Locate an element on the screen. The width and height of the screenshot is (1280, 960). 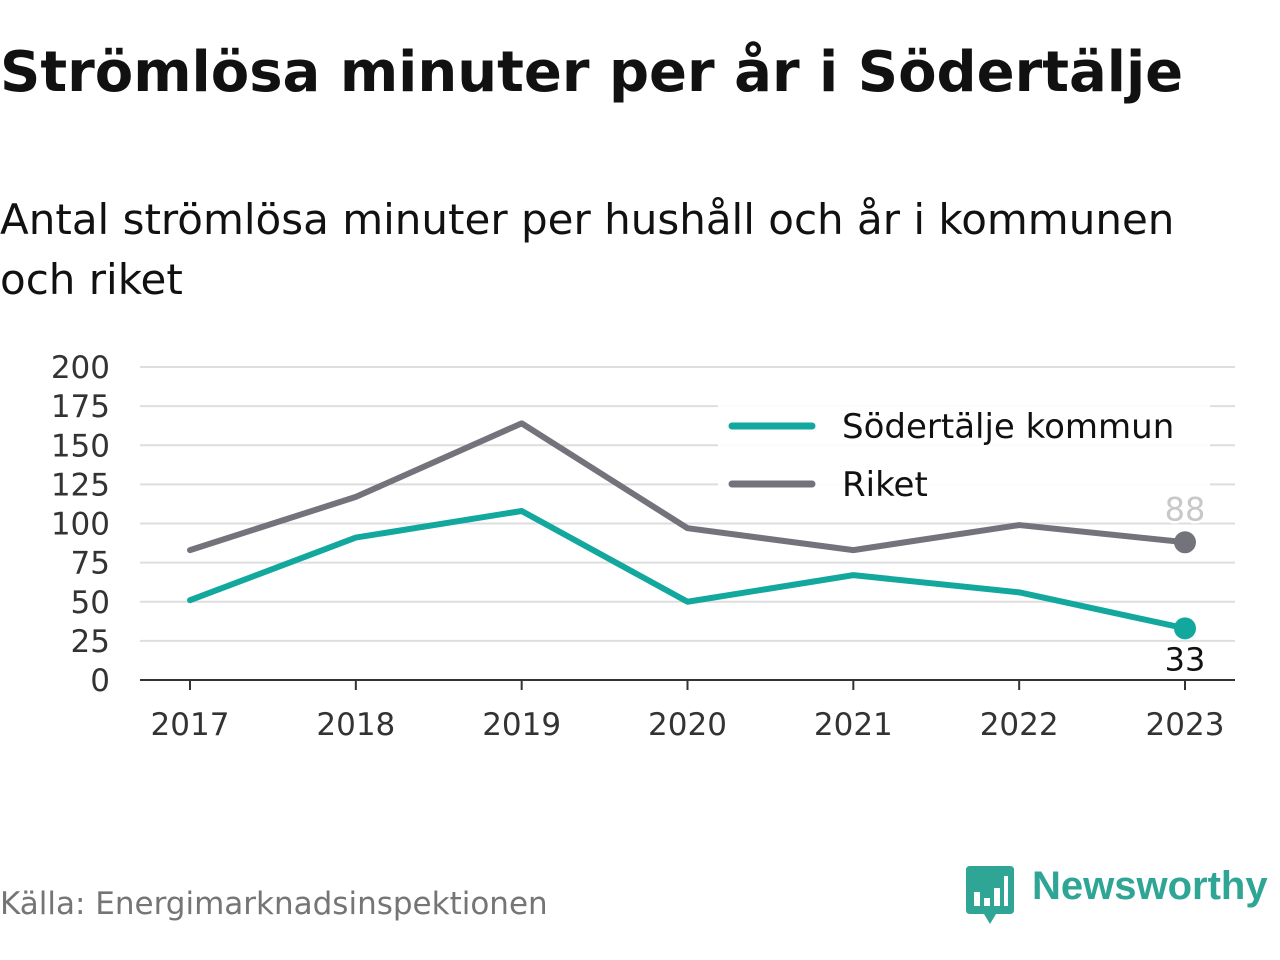
y-tick-label: 150 is located at coordinates (80, 446).